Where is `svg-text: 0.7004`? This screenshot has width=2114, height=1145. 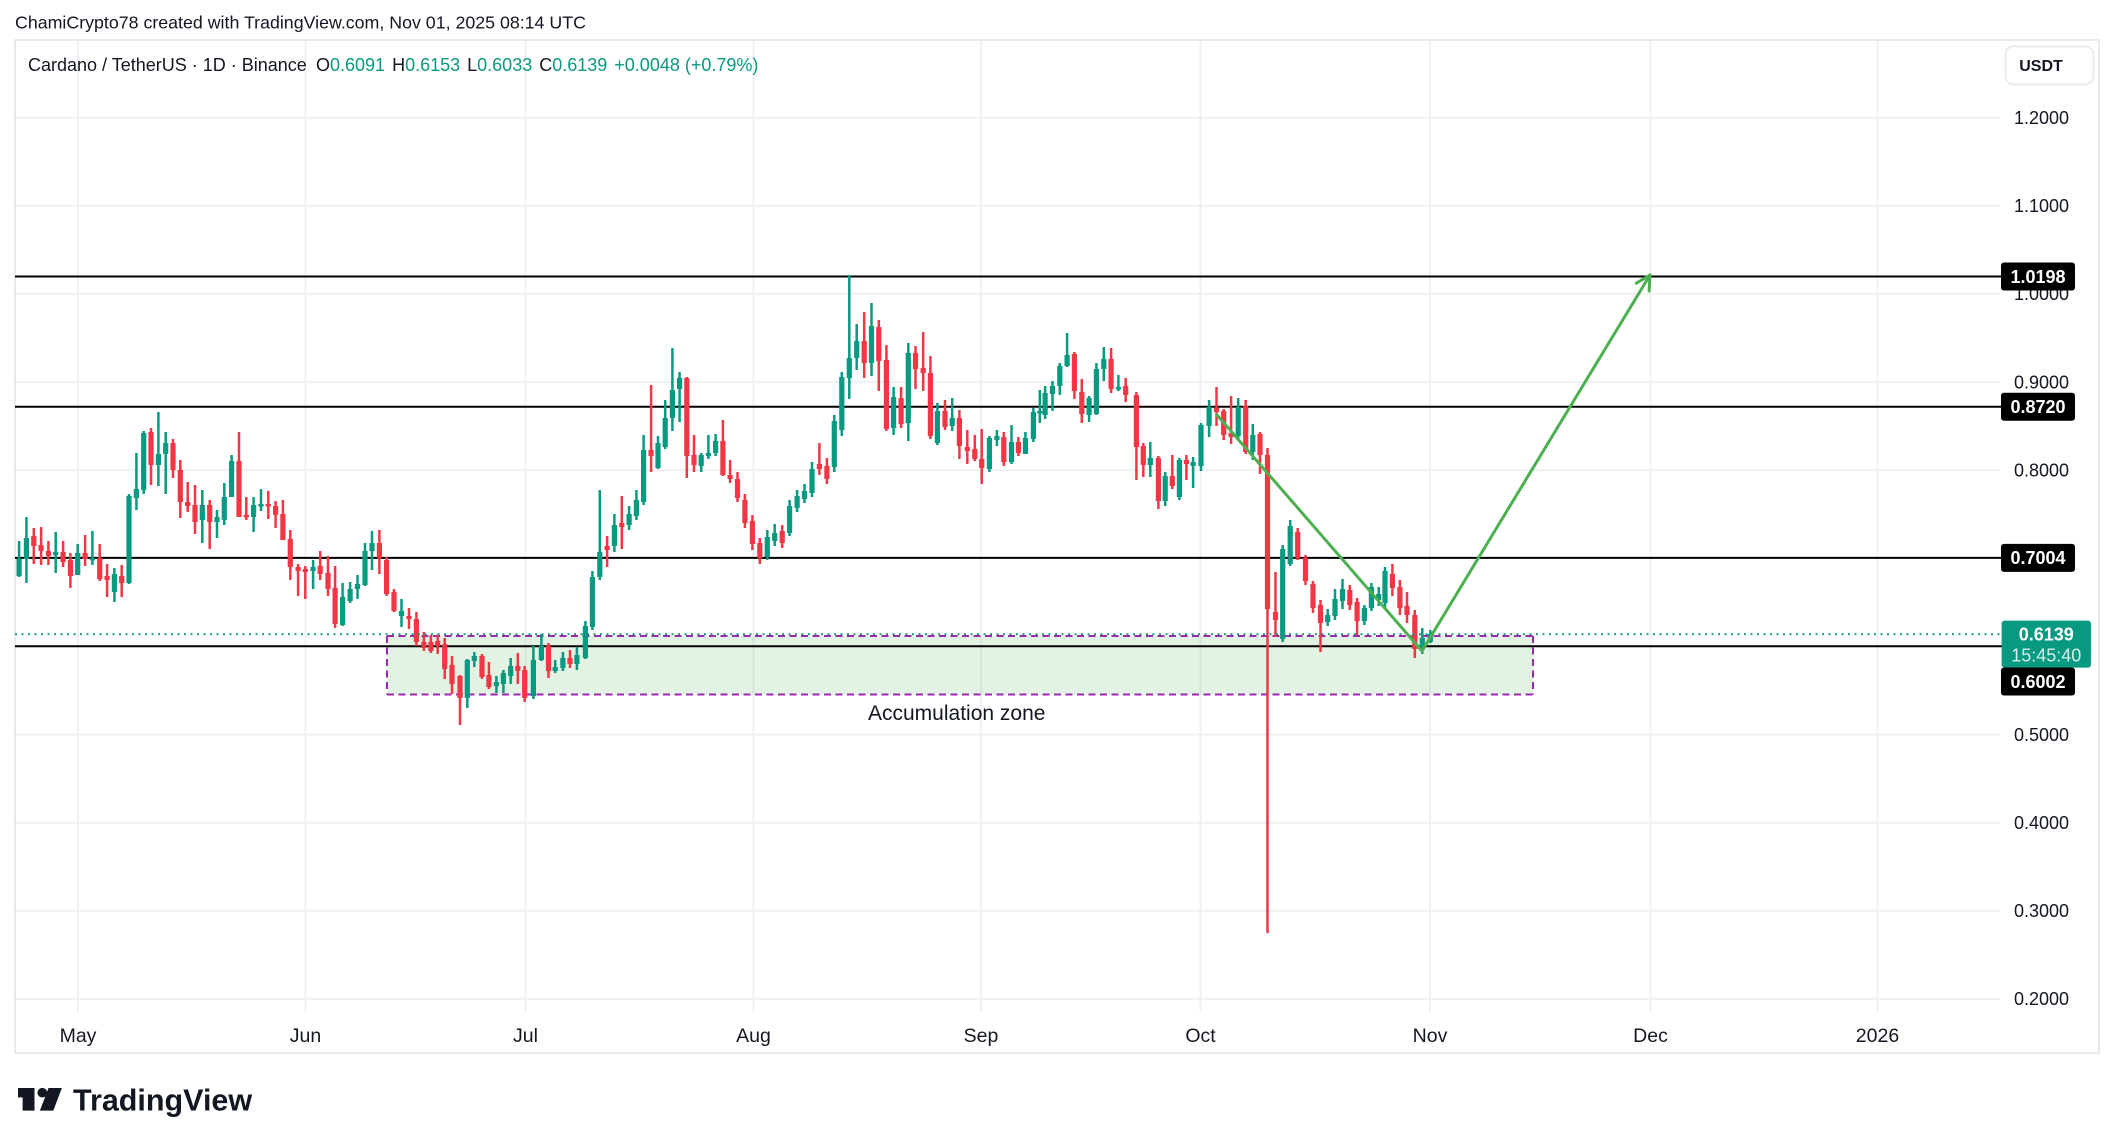
svg-text: 0.7004 is located at coordinates (2037, 558).